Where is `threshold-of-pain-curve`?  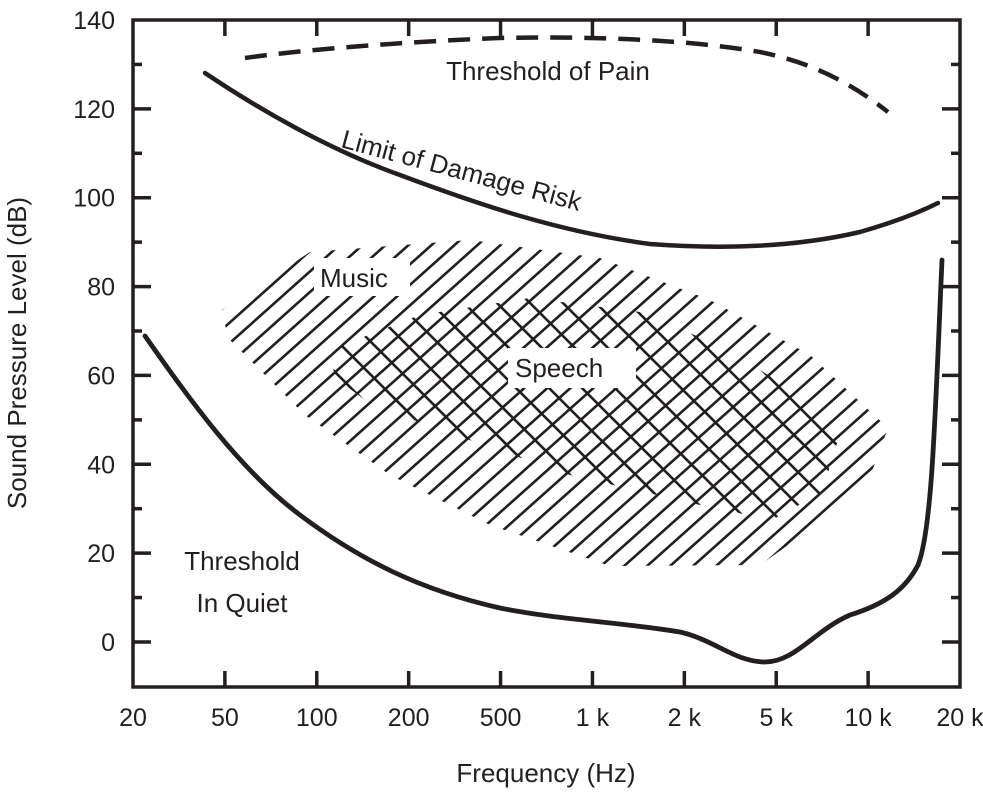
threshold-of-pain-curve is located at coordinates (567, 74).